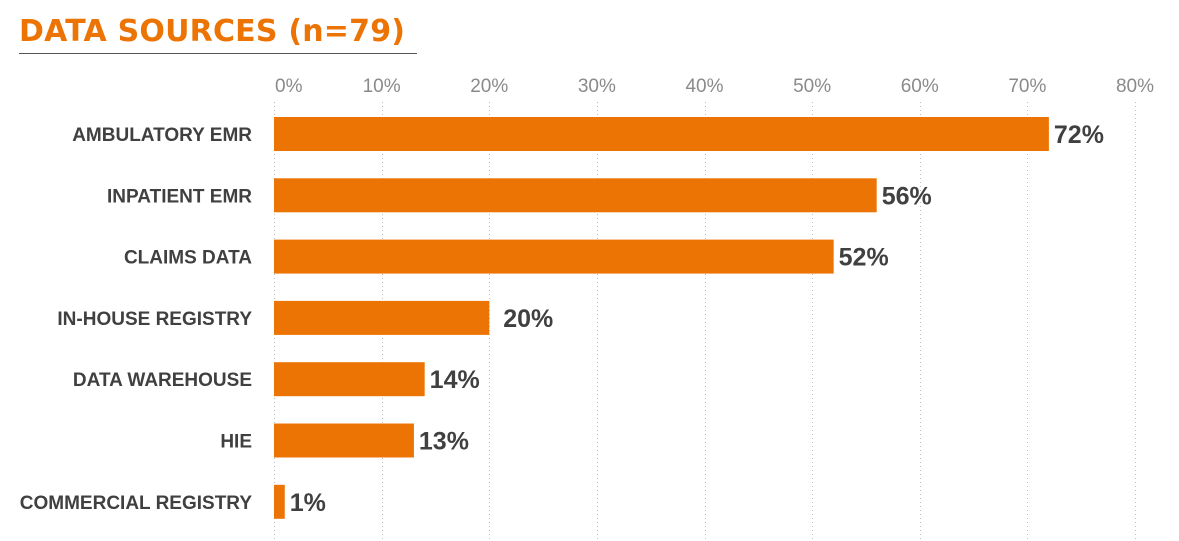  What do you see at coordinates (162, 380) in the screenshot?
I see `category-label: DATA WAREHOUSE` at bounding box center [162, 380].